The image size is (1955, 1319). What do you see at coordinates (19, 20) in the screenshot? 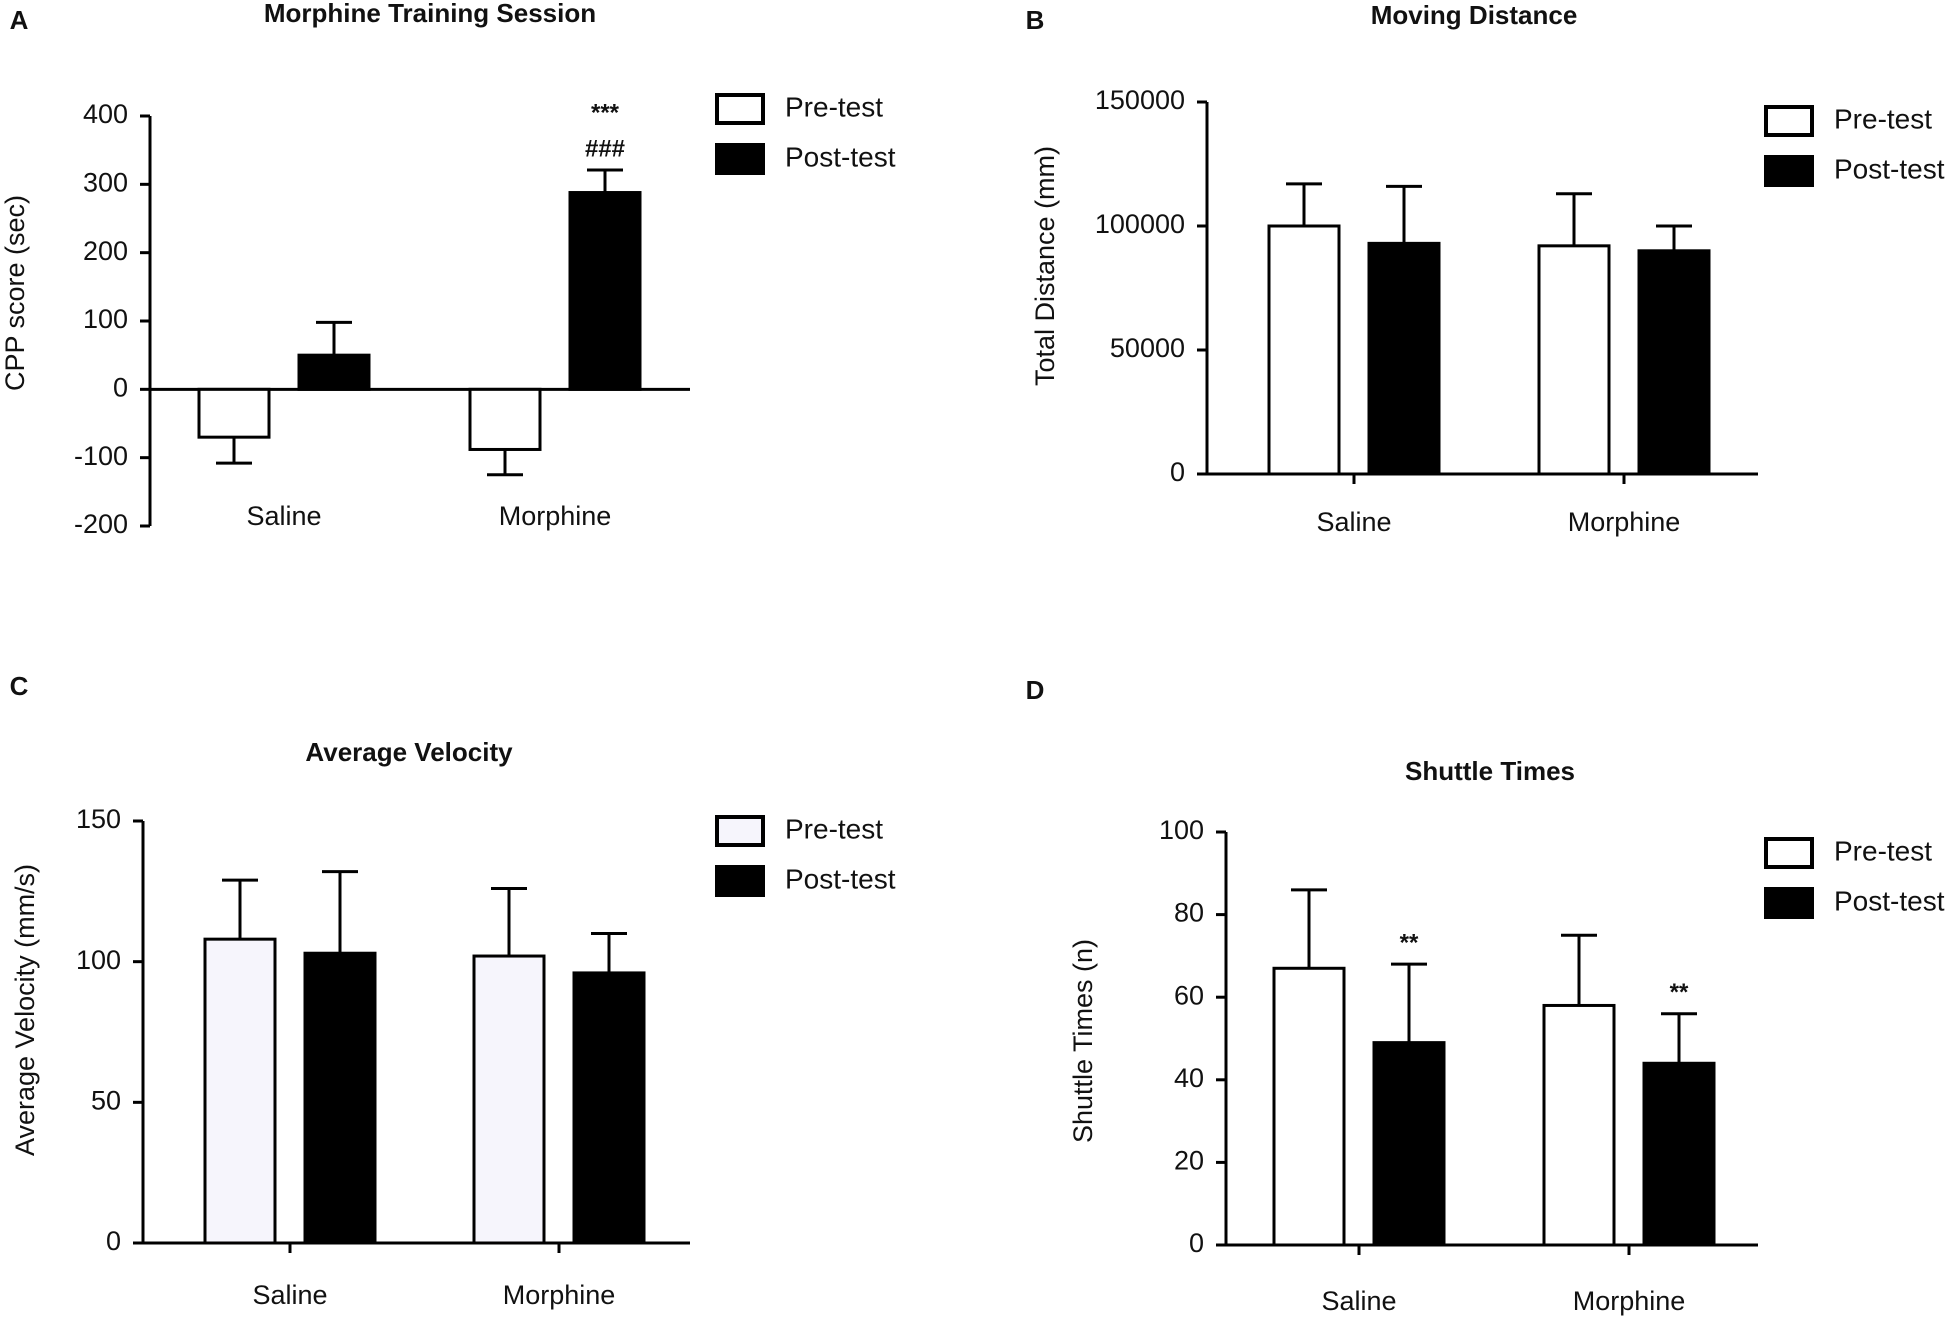
I see `panel-letter: A` at bounding box center [19, 20].